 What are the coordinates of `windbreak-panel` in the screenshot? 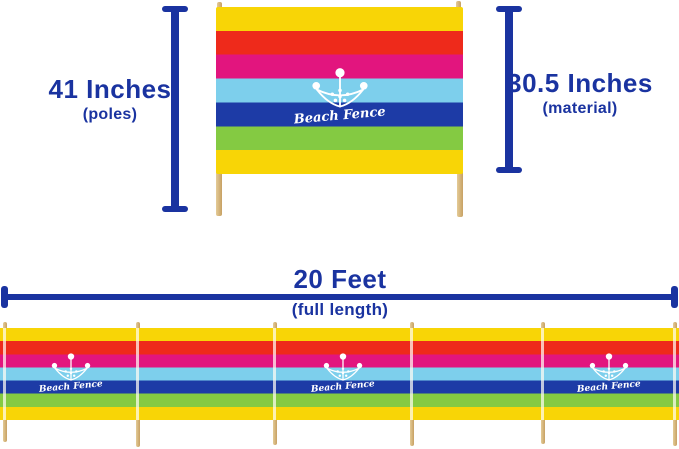 It's located at (339, 90).